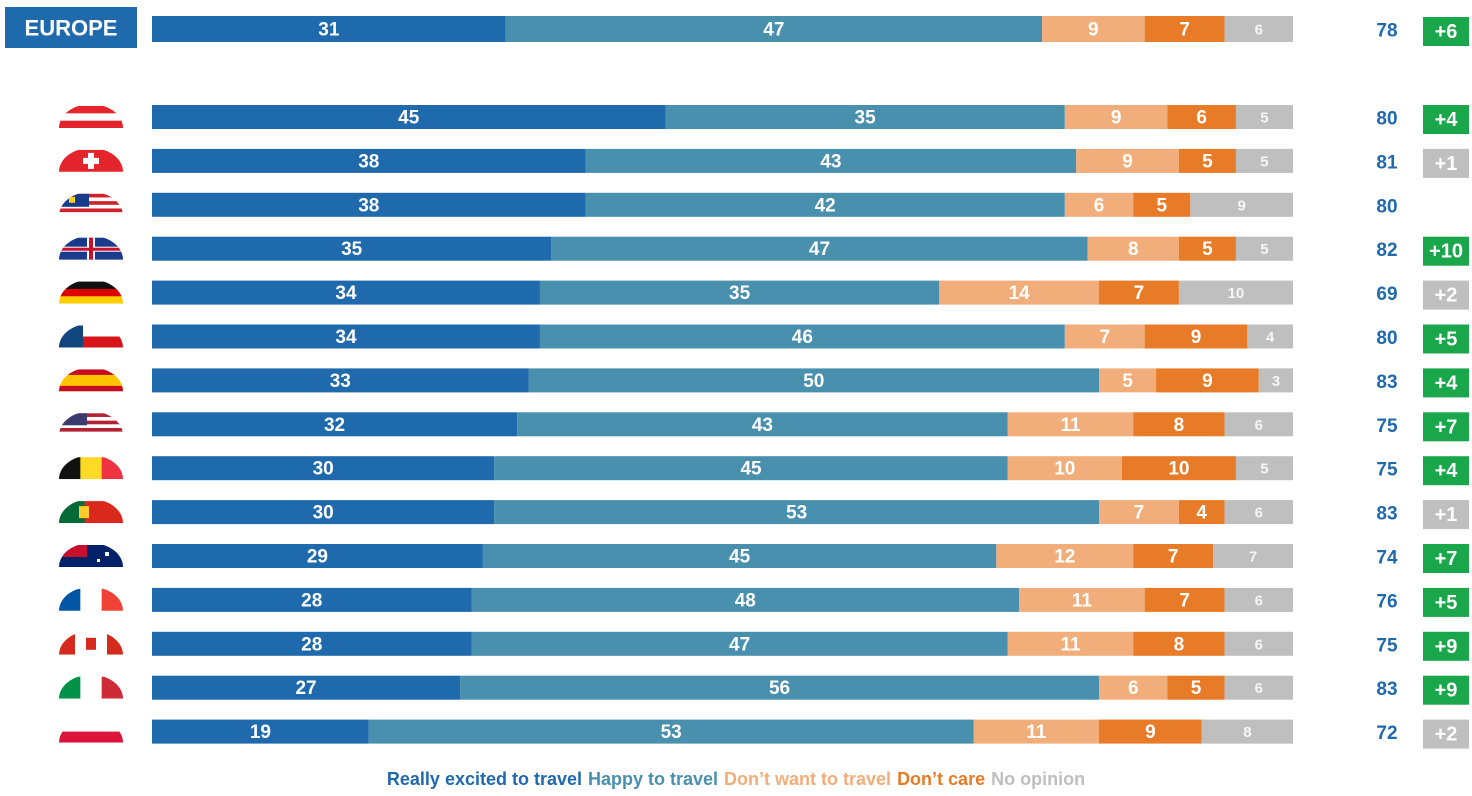 The height and width of the screenshot is (796, 1472). What do you see at coordinates (1446, 296) in the screenshot?
I see `change-label: +2` at bounding box center [1446, 296].